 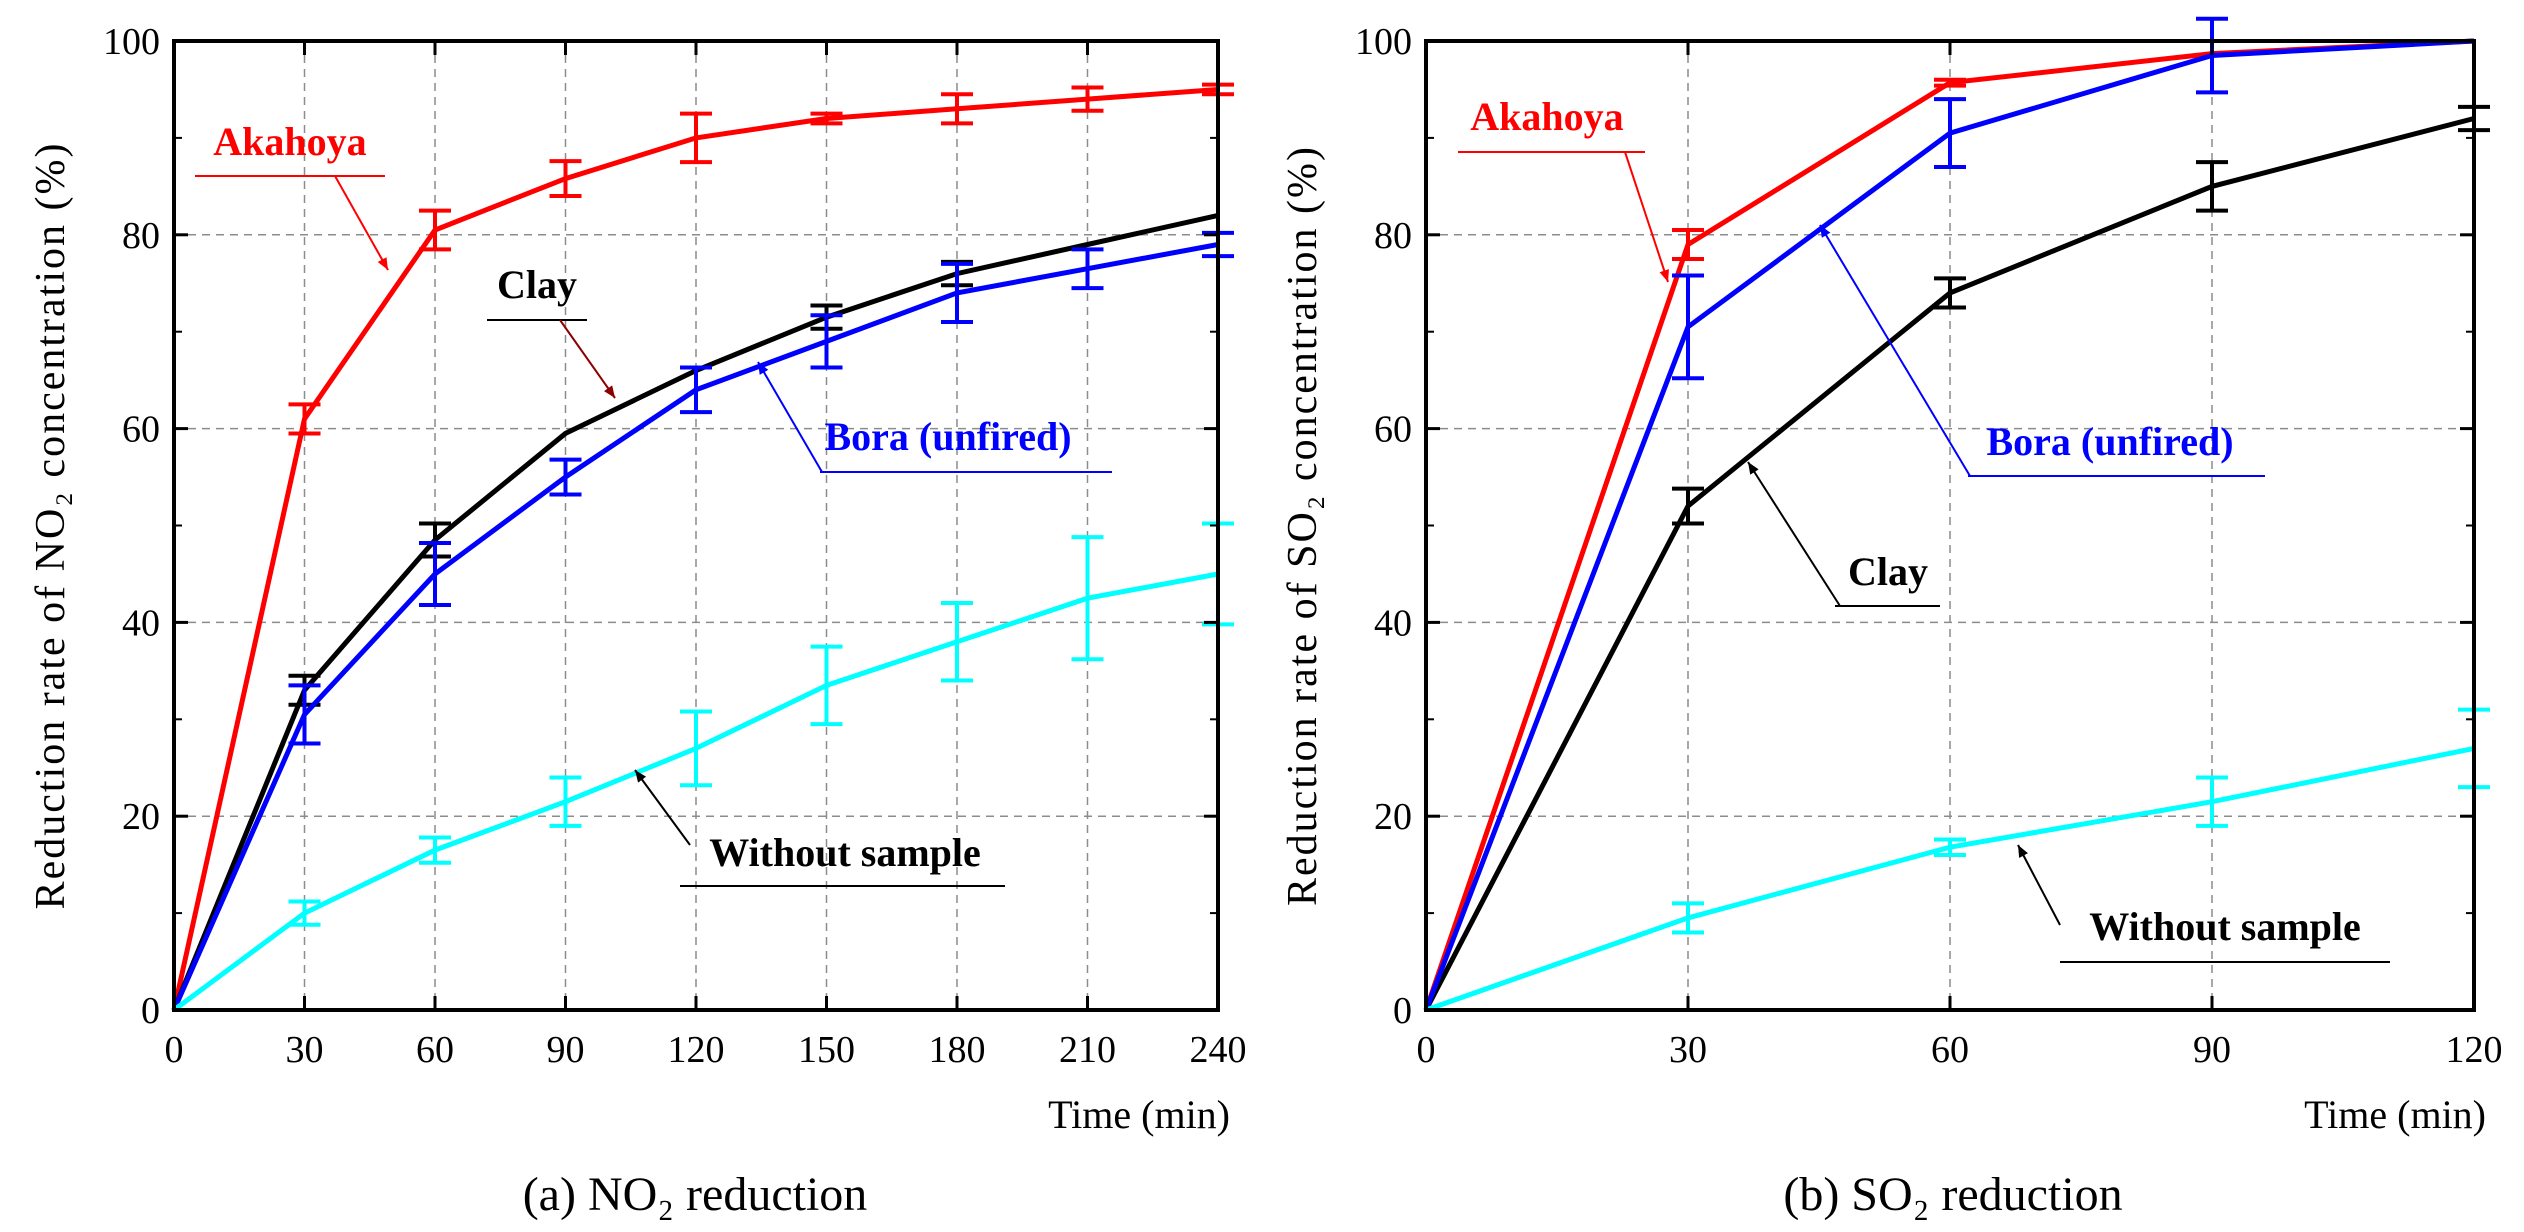 I want to click on x-axis-label: Time (min), so click(x=1139, y=1114).